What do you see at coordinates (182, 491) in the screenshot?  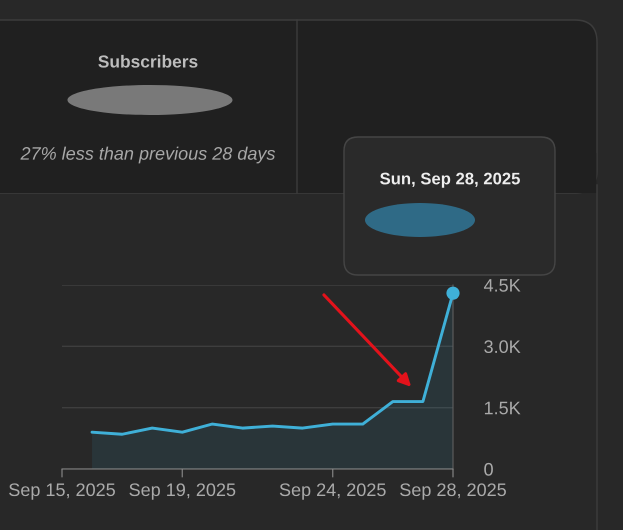 I see `x-tick-label: Sep 19, 2025` at bounding box center [182, 491].